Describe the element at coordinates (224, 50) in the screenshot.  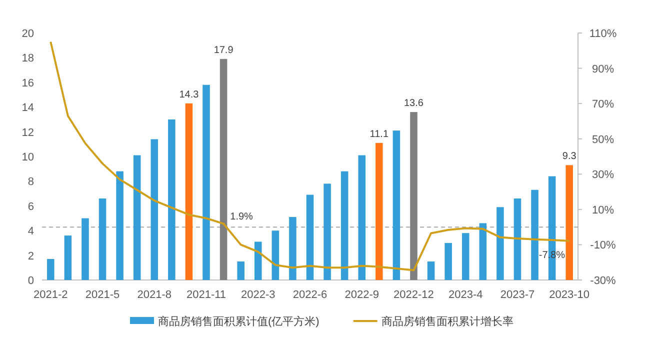
I see `data-label: 17.9` at that location.